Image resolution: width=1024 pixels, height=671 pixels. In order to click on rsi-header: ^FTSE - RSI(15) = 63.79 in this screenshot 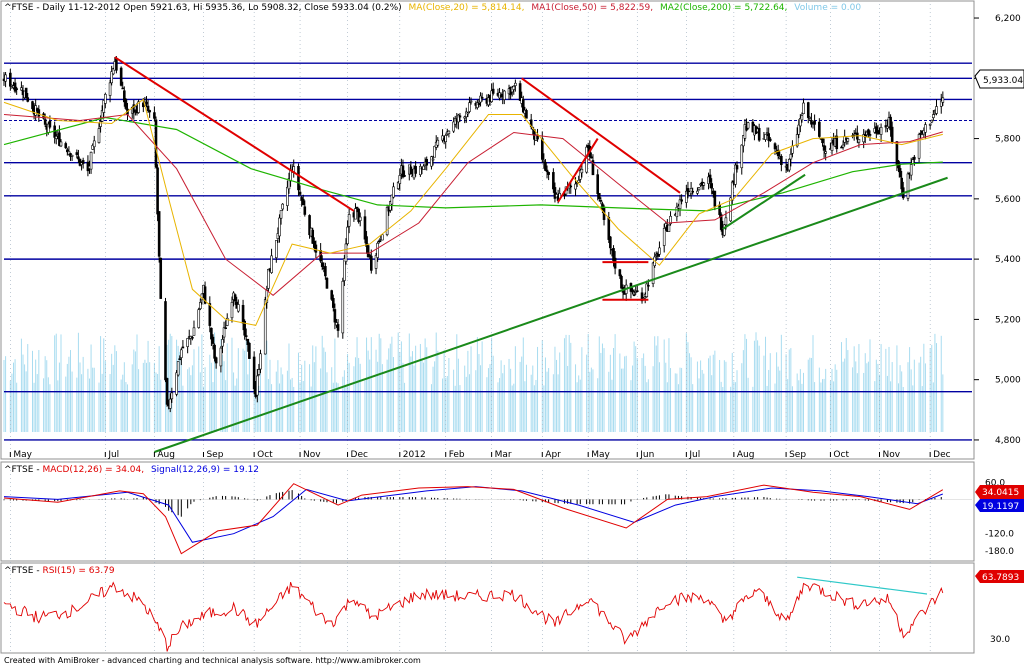, I will do `click(59, 571)`.